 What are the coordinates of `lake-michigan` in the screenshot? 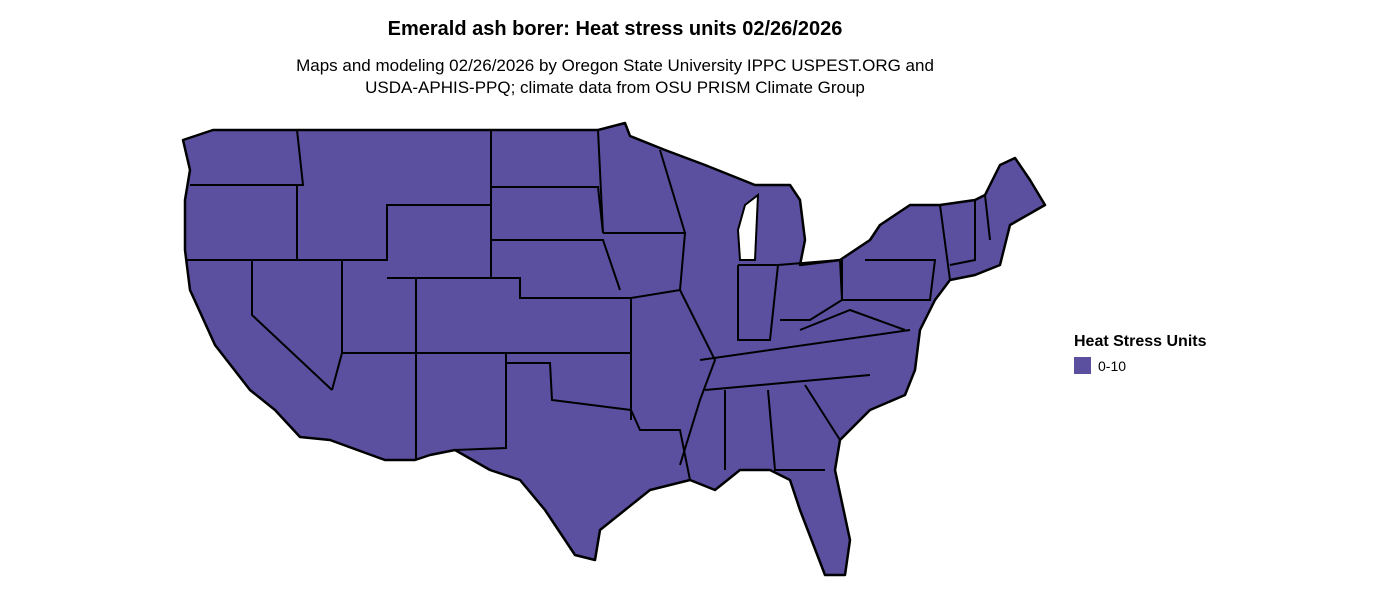 It's located at (748, 226).